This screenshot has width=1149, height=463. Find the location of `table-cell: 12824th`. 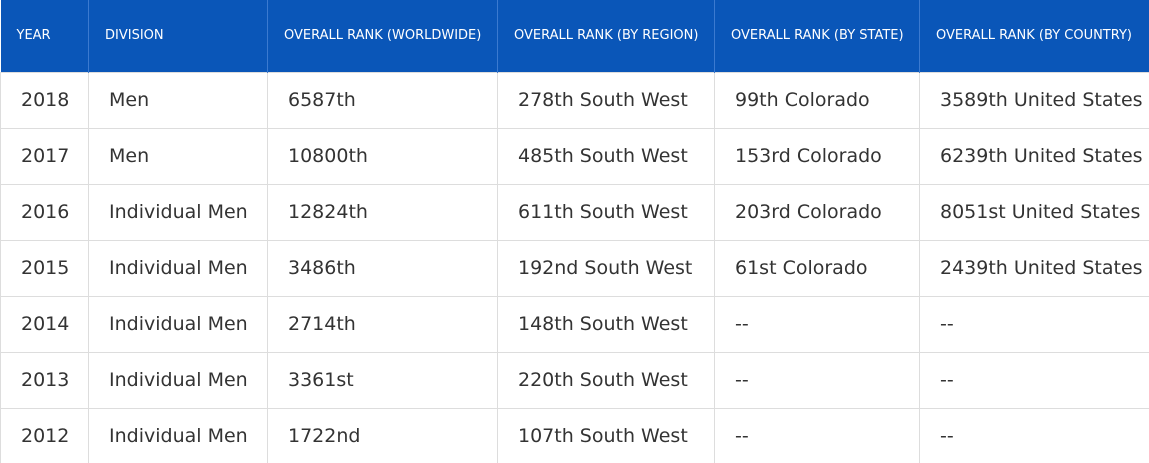

table-cell: 12824th is located at coordinates (382, 212).